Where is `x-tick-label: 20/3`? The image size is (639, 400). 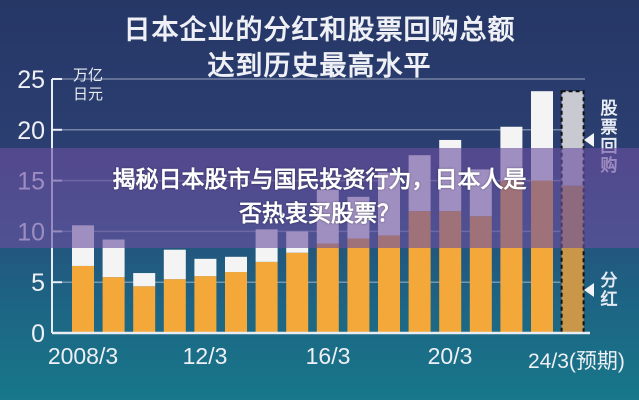
x-tick-label: 20/3 is located at coordinates (450, 356).